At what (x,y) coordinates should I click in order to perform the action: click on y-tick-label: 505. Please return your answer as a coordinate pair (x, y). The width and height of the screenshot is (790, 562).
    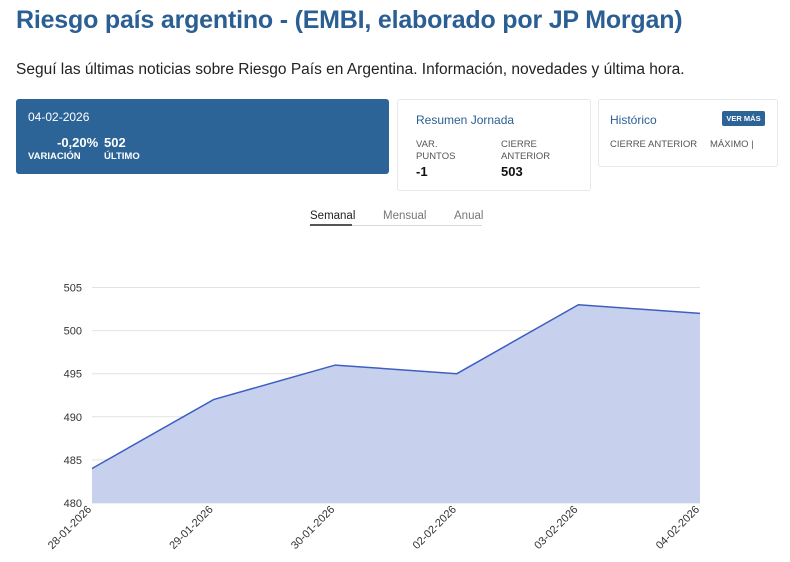
    Looking at the image, I should click on (73, 289).